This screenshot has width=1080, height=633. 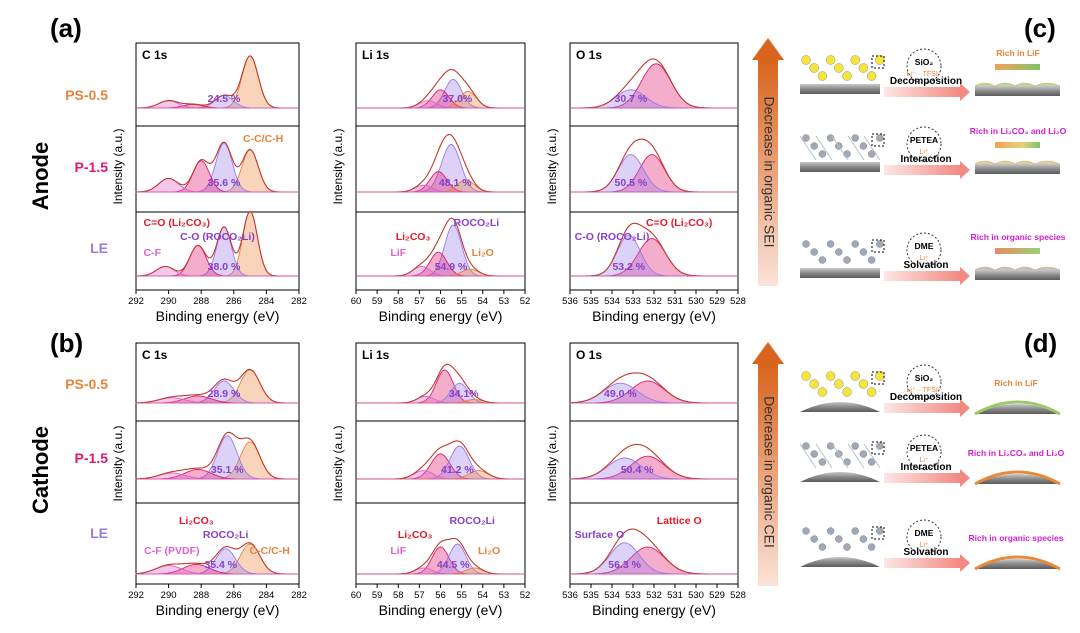 I want to click on process-arrowhead, so click(x=965, y=276).